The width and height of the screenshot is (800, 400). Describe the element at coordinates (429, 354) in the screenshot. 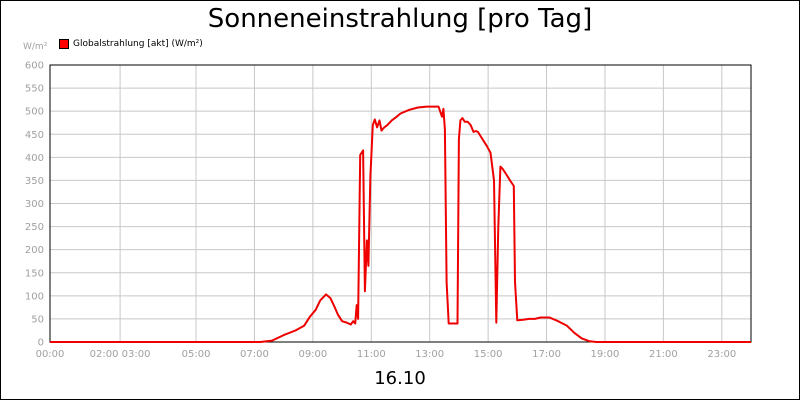

I see `x-tick-label: 13:00` at that location.